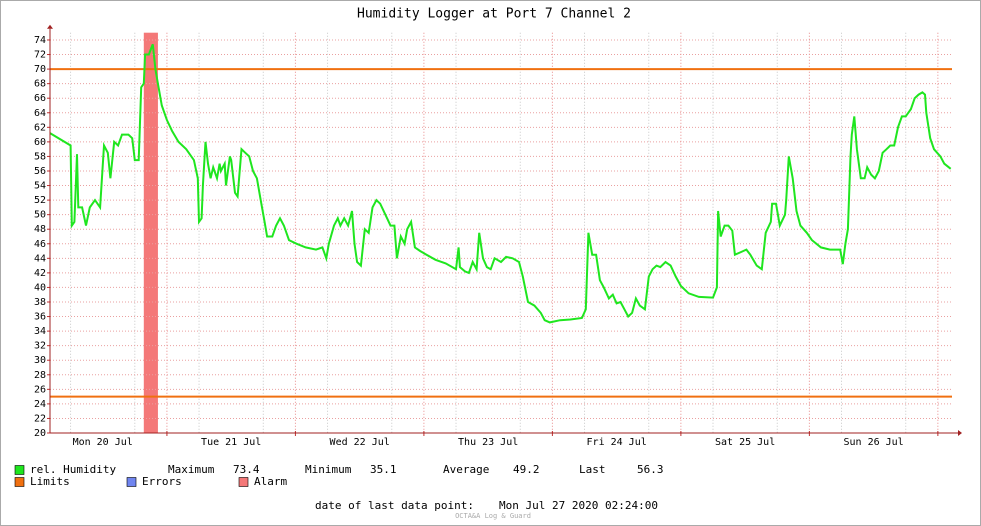 This screenshot has width=981, height=526. Describe the element at coordinates (394, 505) in the screenshot. I see `footer-label: date of last data point:` at that location.